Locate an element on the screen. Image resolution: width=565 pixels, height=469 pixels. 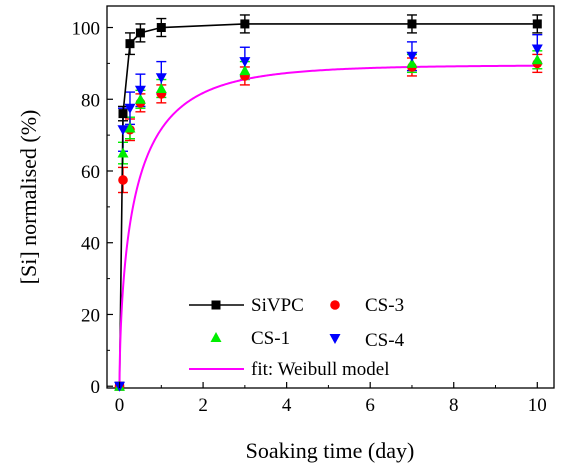
y-tick-label: 20 is located at coordinates (90, 315).